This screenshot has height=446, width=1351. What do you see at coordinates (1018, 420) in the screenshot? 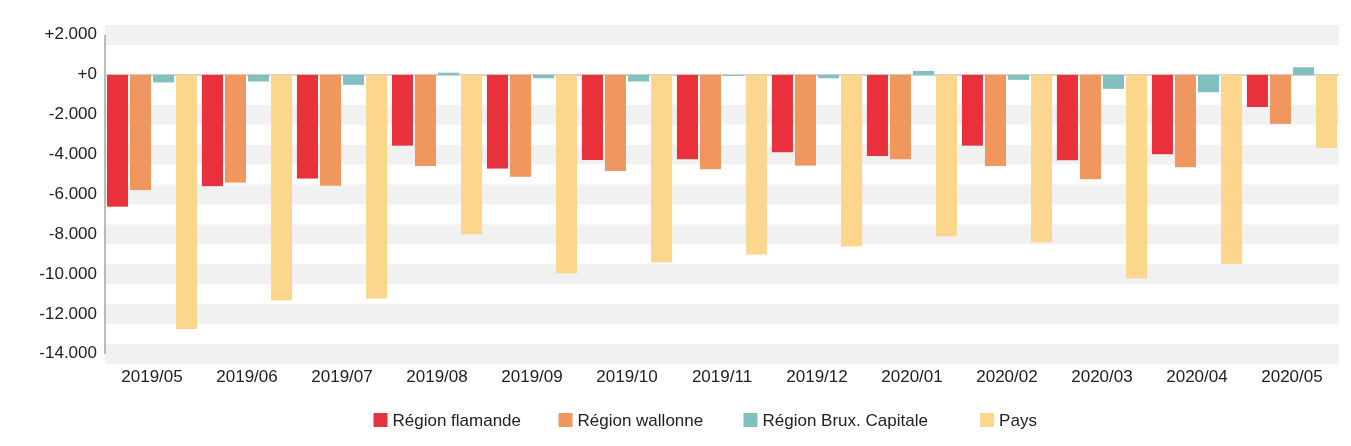
I see `legend-label: Pays` at bounding box center [1018, 420].